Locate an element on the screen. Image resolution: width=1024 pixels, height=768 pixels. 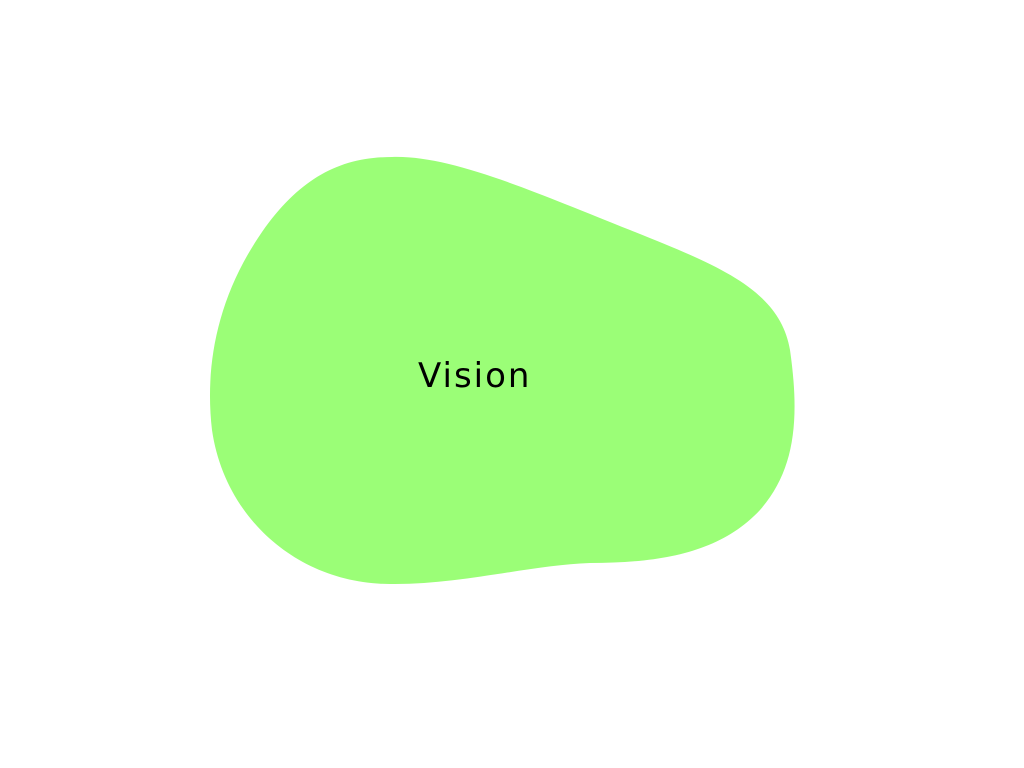
vision-label: Vision is located at coordinates (474, 376).